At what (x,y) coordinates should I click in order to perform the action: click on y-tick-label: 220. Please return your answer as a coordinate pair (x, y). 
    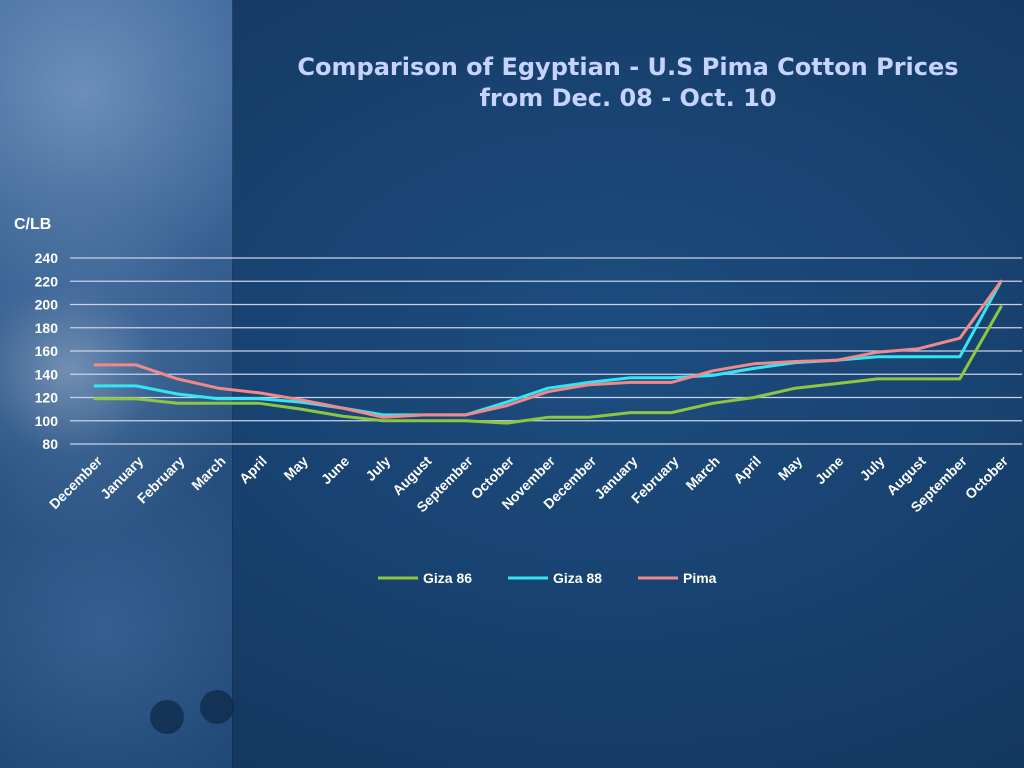
    Looking at the image, I should click on (47, 281).